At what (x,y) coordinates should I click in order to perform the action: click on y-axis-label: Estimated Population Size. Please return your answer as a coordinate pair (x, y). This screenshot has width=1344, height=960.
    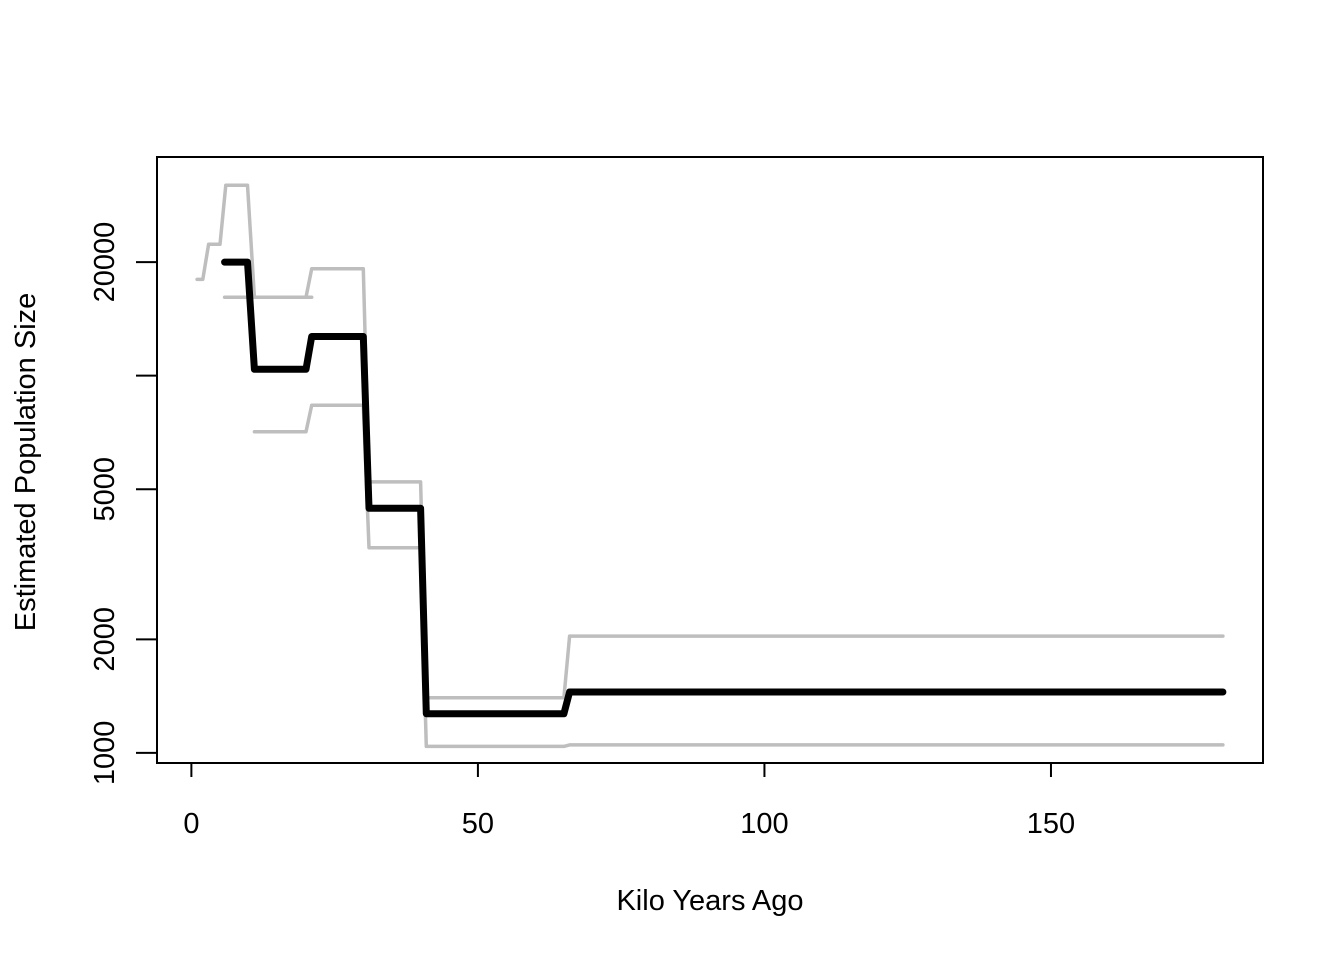
    Looking at the image, I should click on (26, 462).